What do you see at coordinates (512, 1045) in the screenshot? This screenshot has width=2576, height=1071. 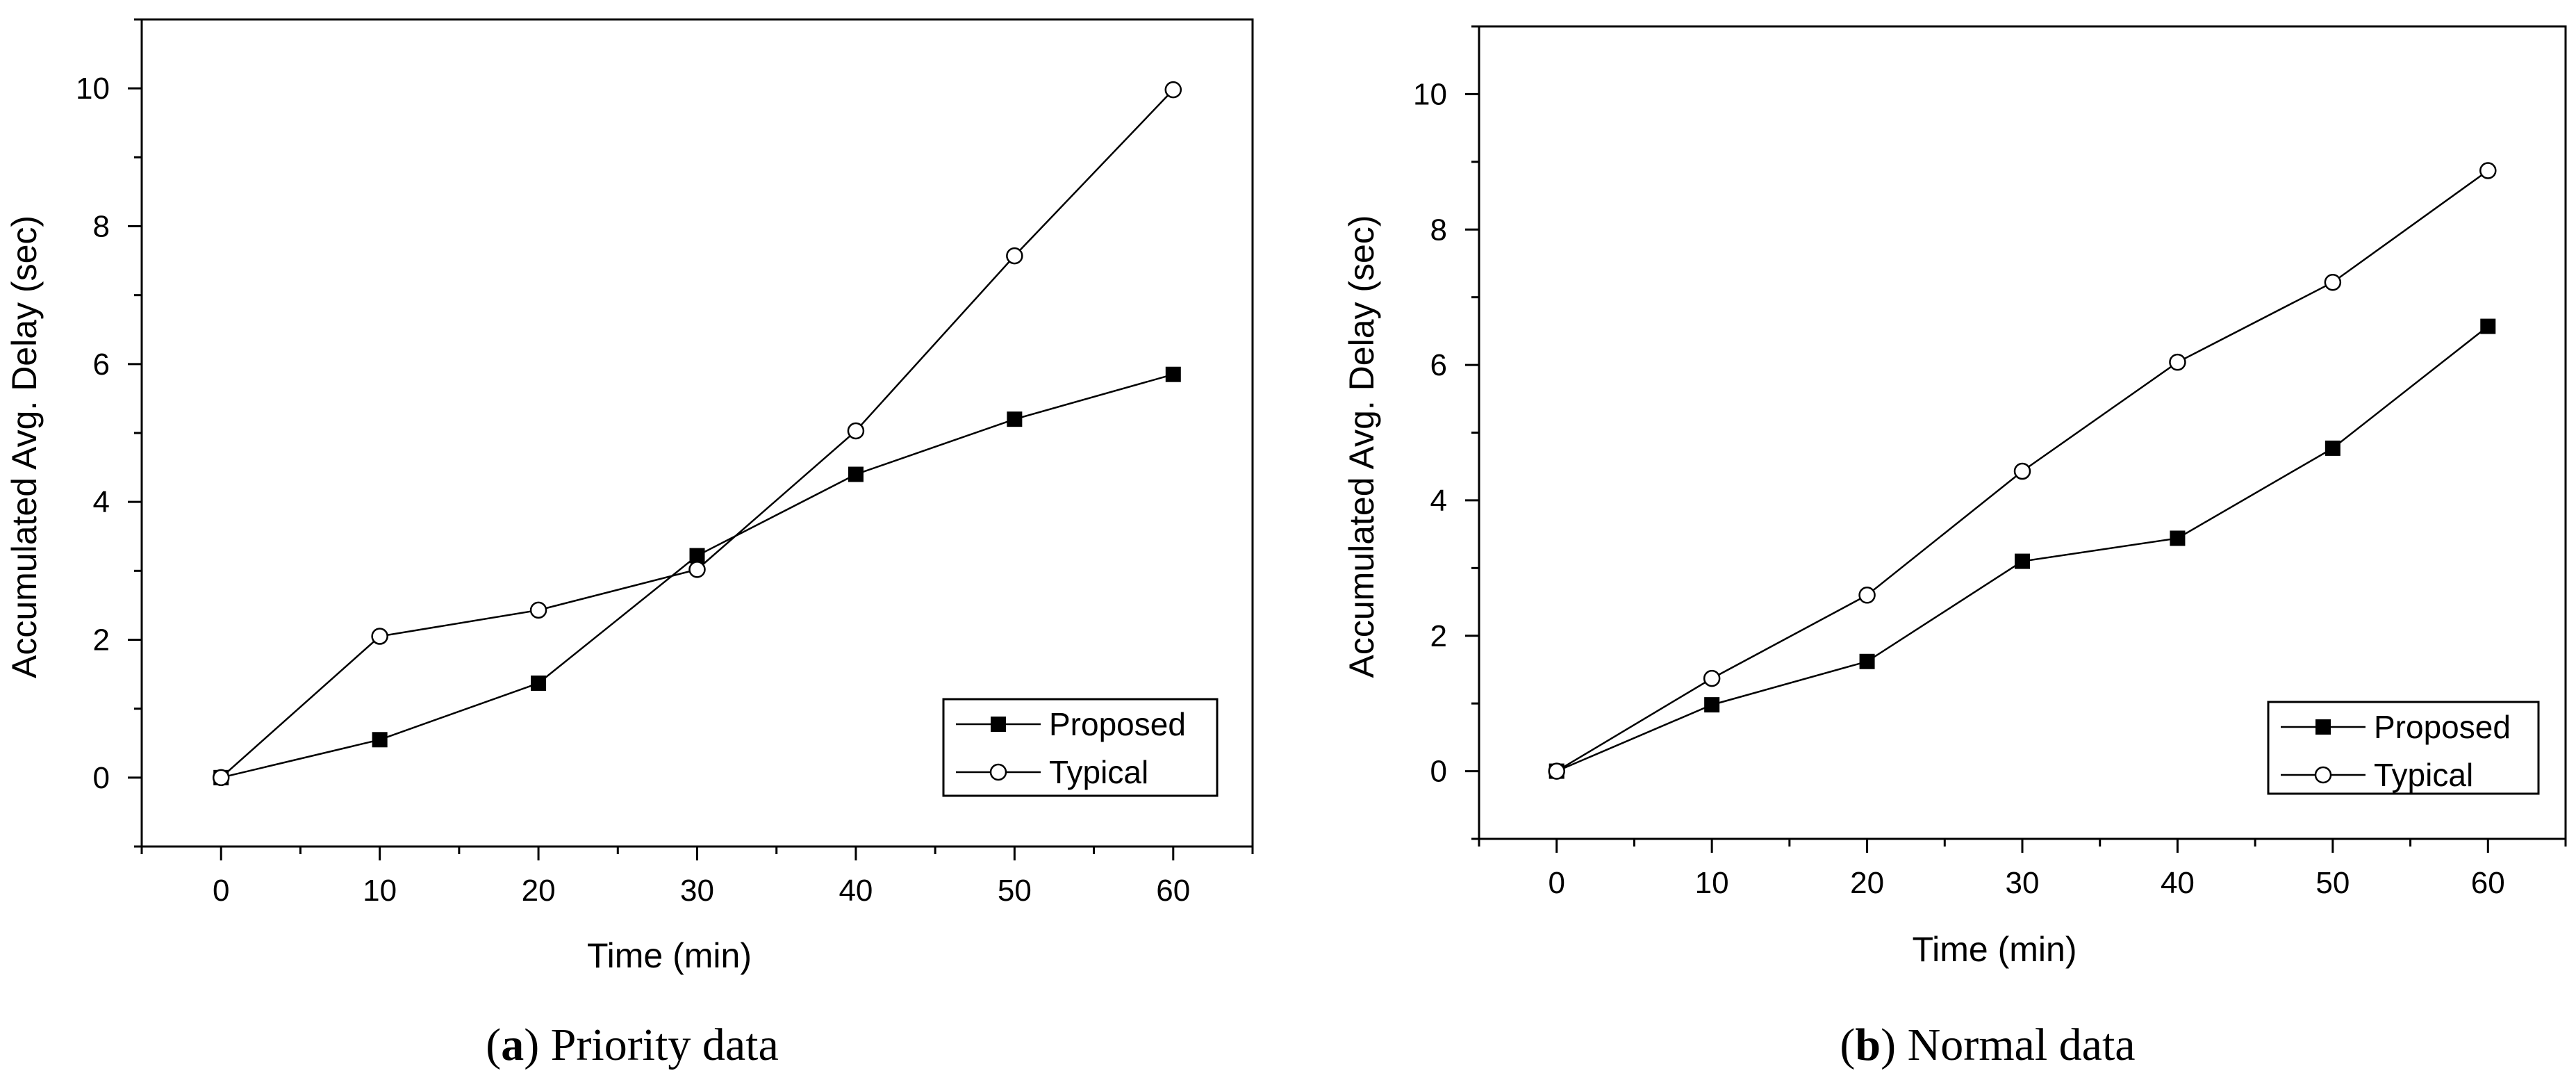 I see `panel-label: a` at bounding box center [512, 1045].